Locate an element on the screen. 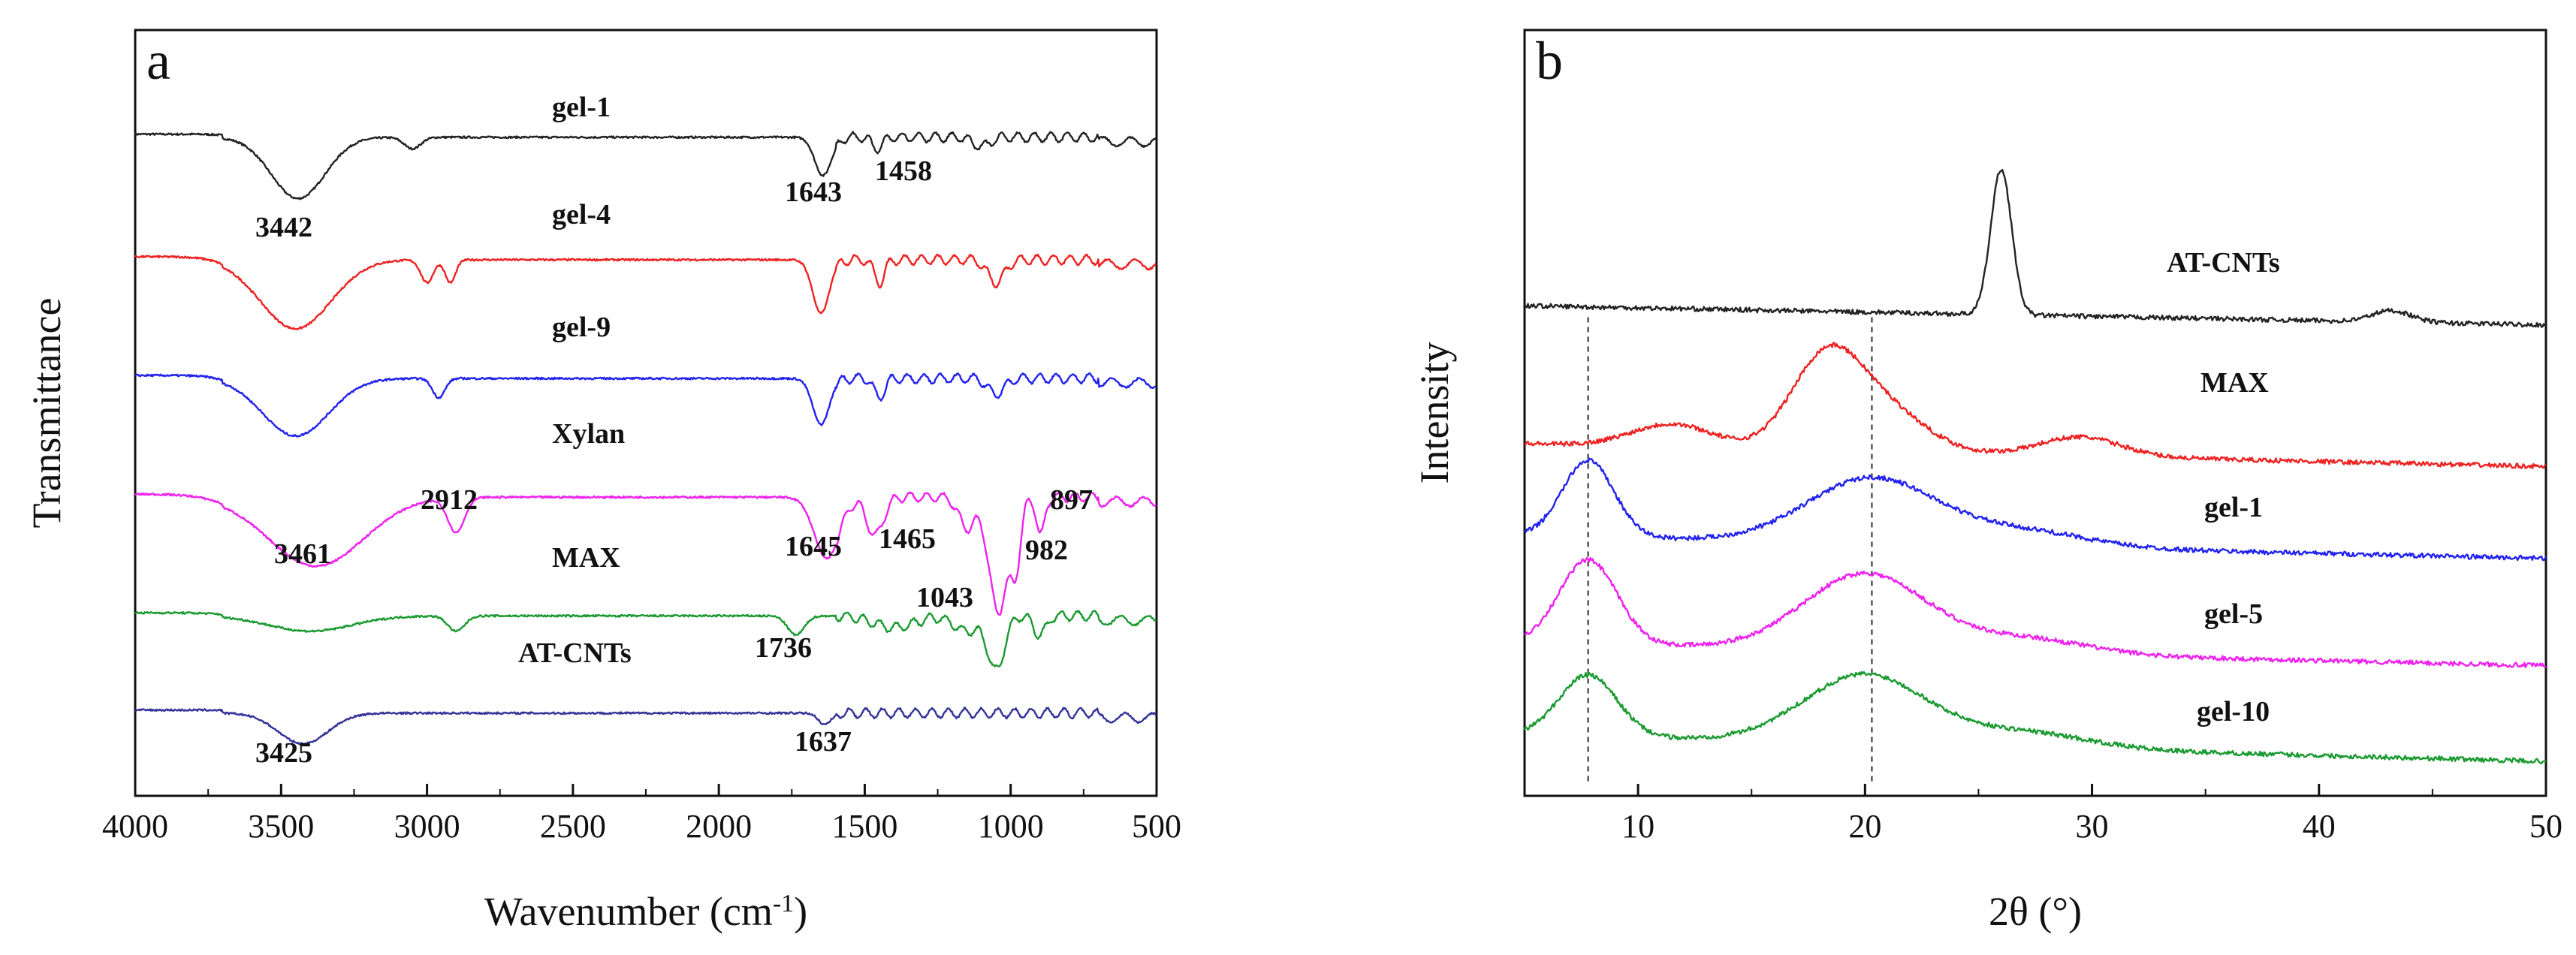 This screenshot has width=2576, height=955. peak-label-3425: 3425 is located at coordinates (283, 753).